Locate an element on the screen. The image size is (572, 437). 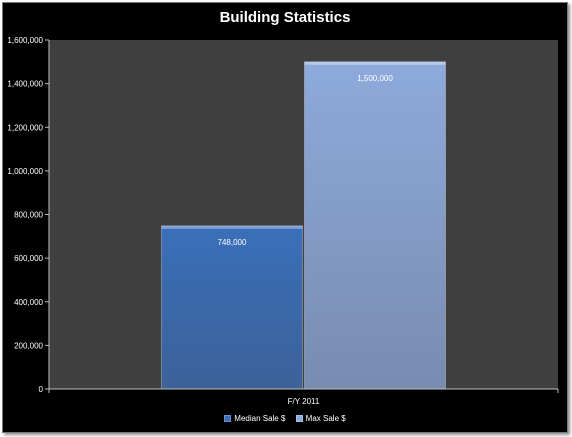
legend-swatch-max is located at coordinates (299, 419).